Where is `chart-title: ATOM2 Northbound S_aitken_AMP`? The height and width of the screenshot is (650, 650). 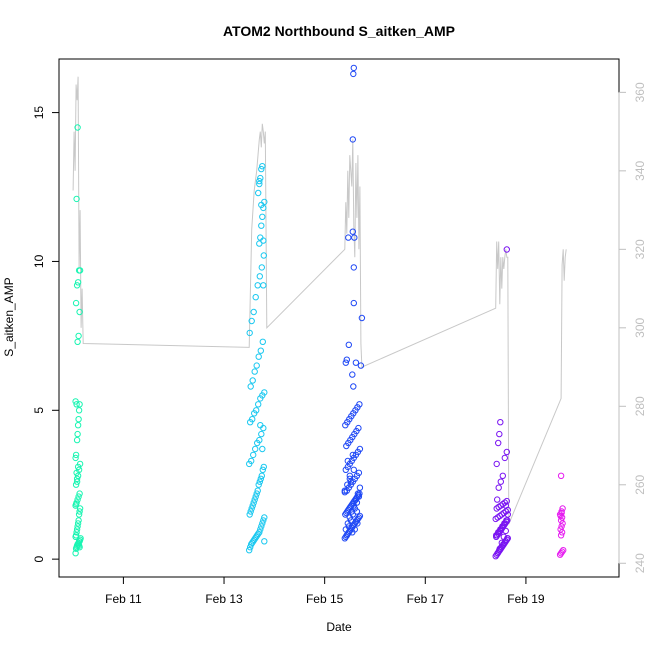 chart-title: ATOM2 Northbound S_aitken_AMP is located at coordinates (339, 31).